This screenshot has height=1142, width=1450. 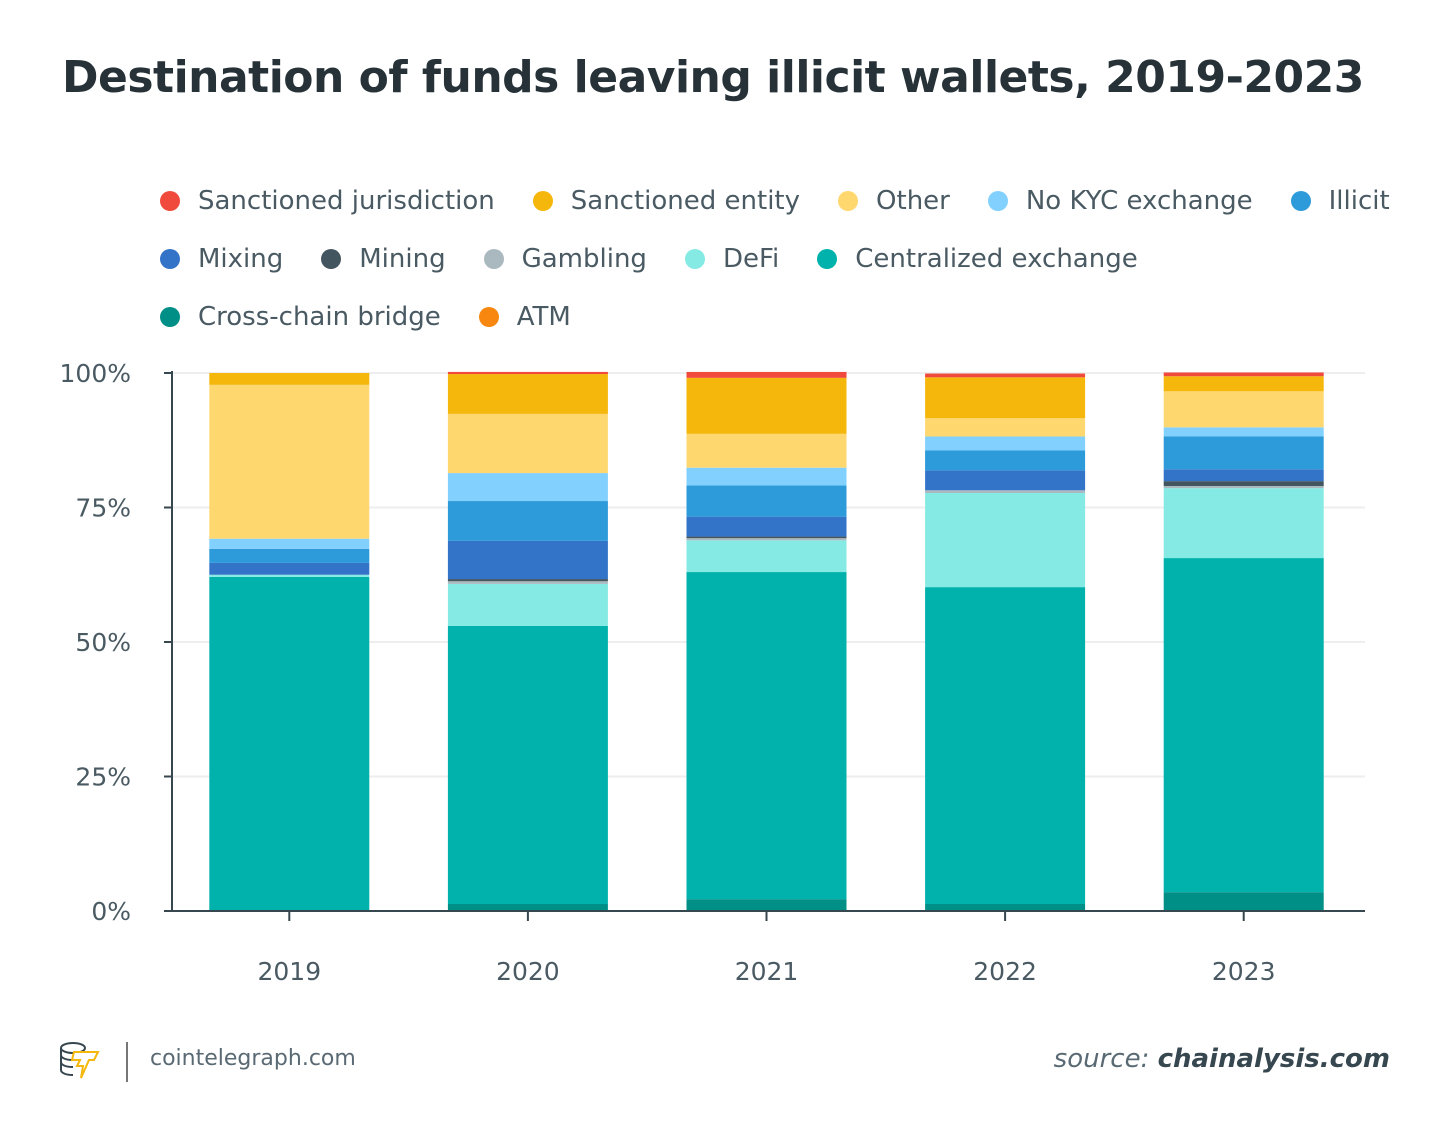 What do you see at coordinates (1005, 460) in the screenshot?
I see `bar-segment-illicit-2022` at bounding box center [1005, 460].